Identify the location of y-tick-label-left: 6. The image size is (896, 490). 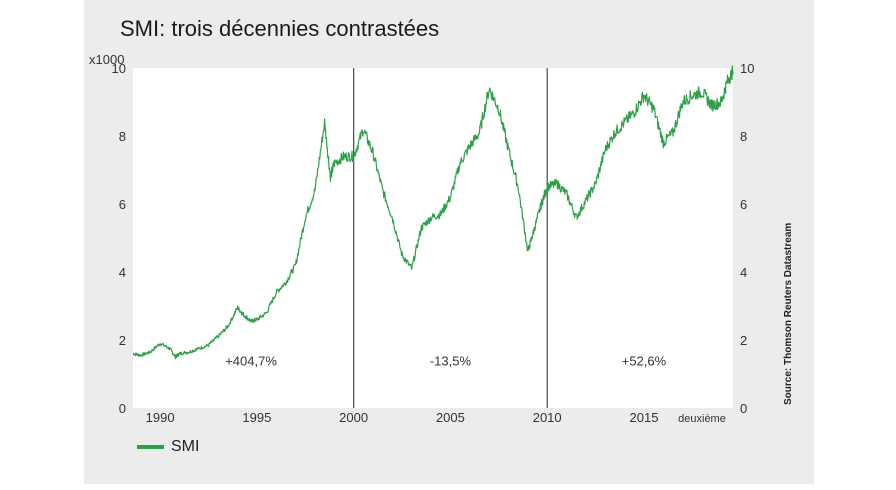
(122, 204).